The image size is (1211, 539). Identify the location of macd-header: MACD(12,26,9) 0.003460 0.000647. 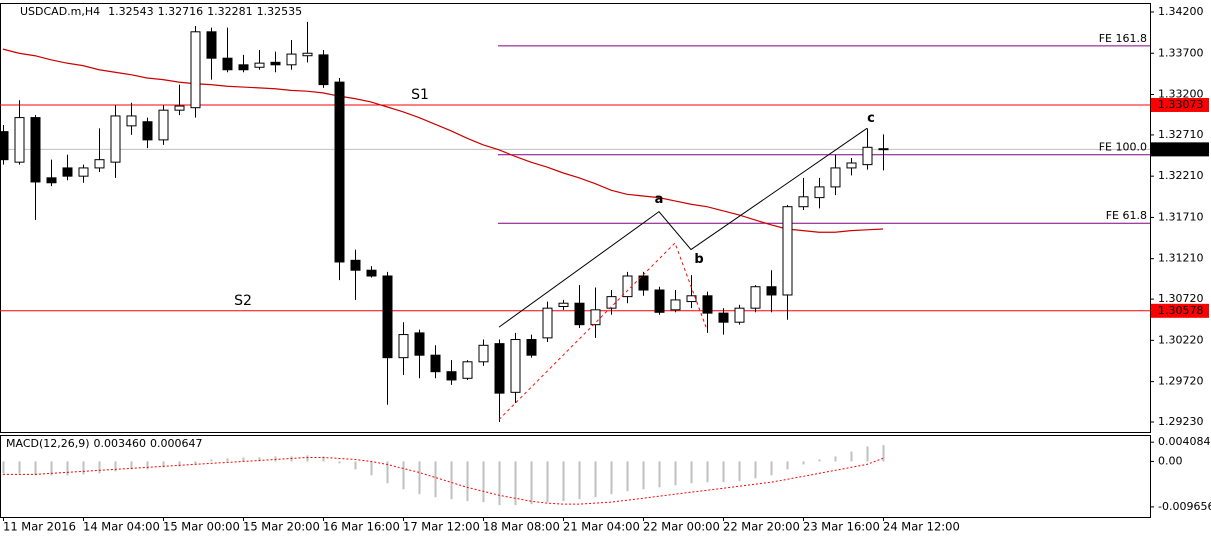
(104, 443).